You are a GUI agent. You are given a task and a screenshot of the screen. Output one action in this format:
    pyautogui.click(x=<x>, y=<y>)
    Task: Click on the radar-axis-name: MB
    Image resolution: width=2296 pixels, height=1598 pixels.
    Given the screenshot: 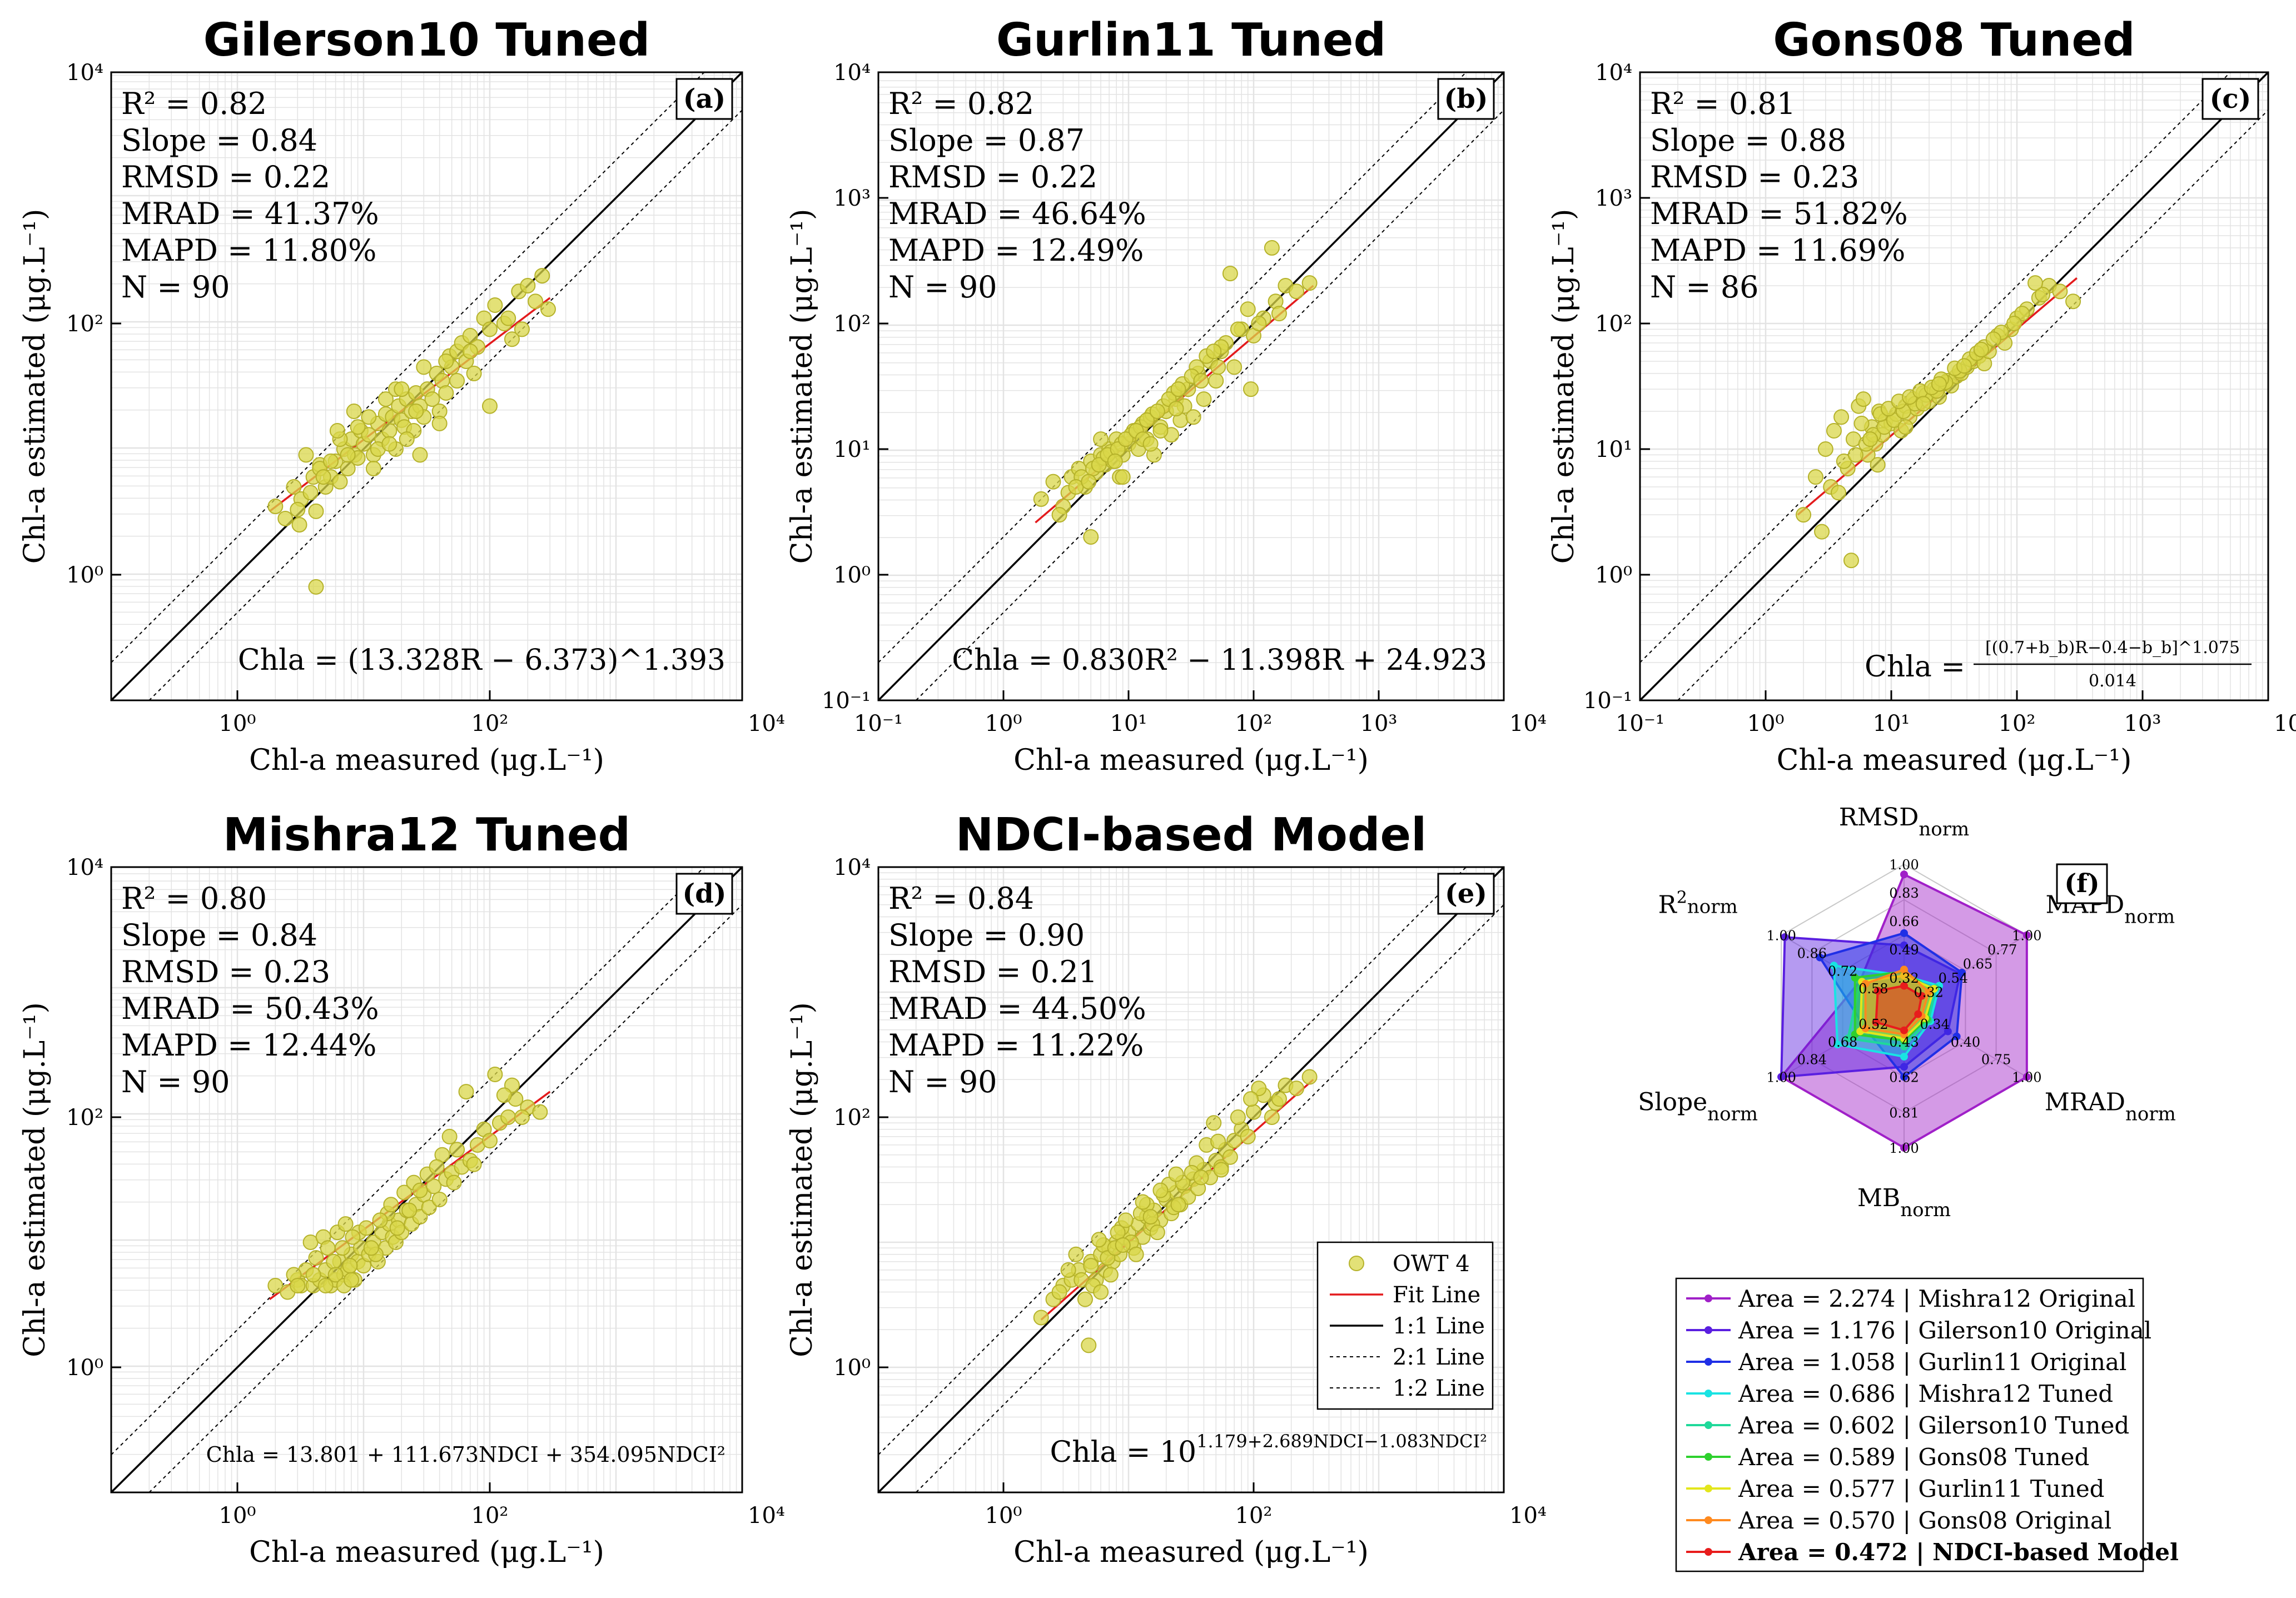 What is the action you would take?
    pyautogui.click(x=1878, y=1198)
    